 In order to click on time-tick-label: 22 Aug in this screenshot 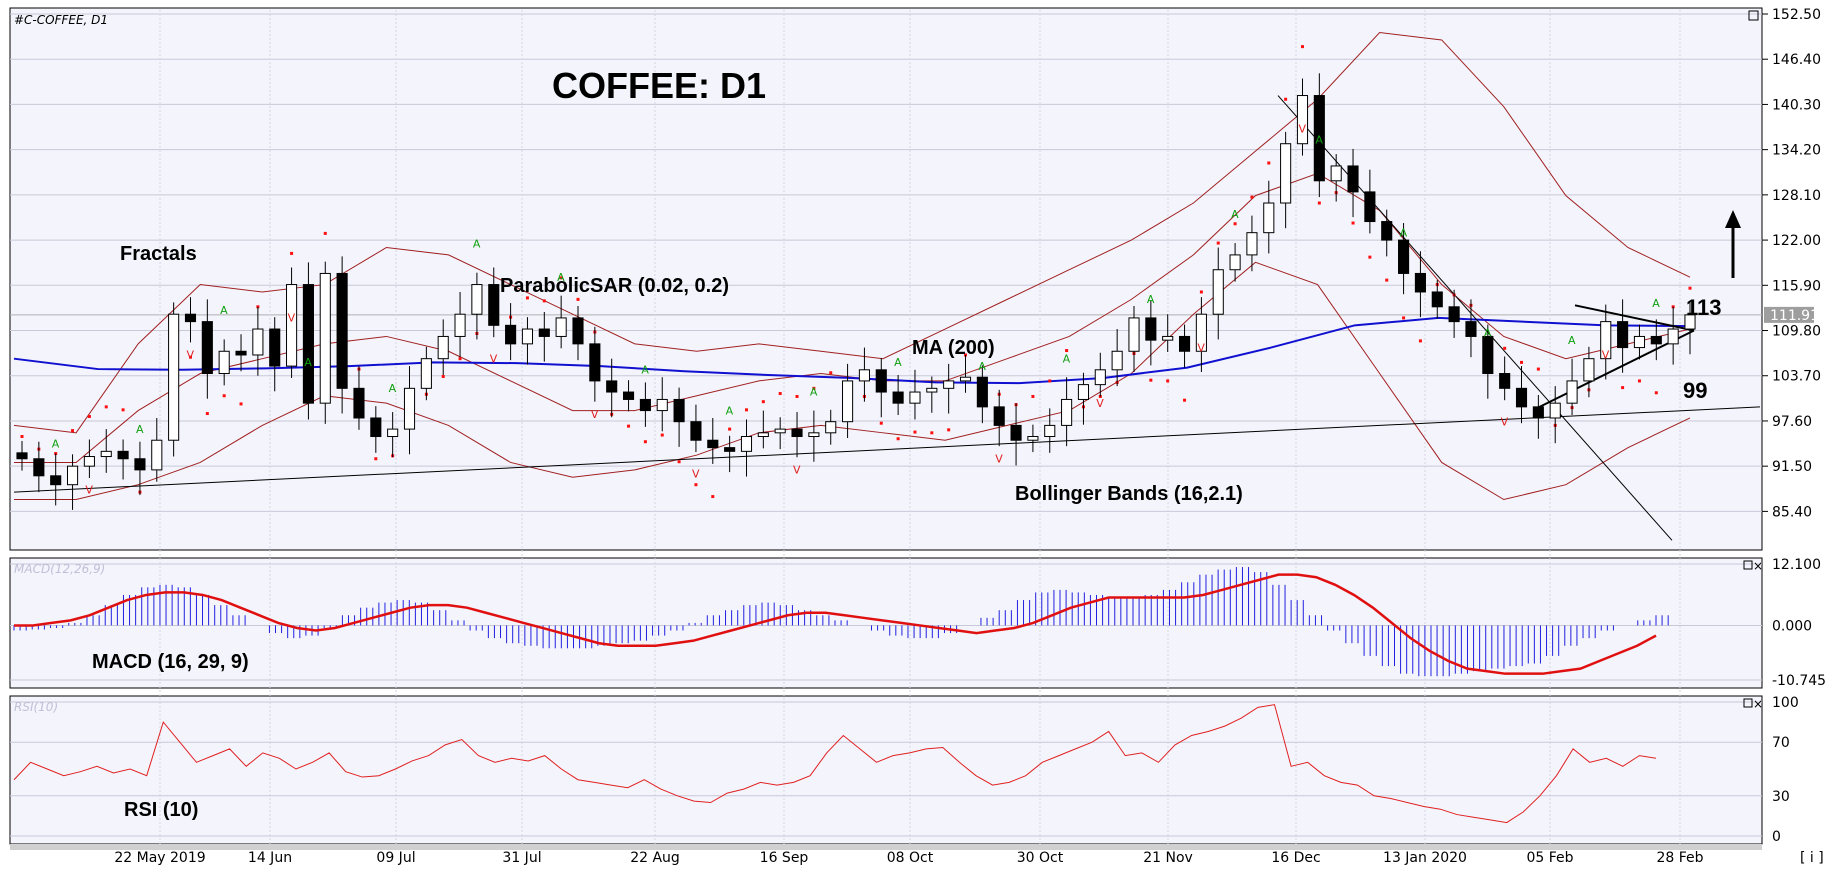, I will do `click(655, 858)`.